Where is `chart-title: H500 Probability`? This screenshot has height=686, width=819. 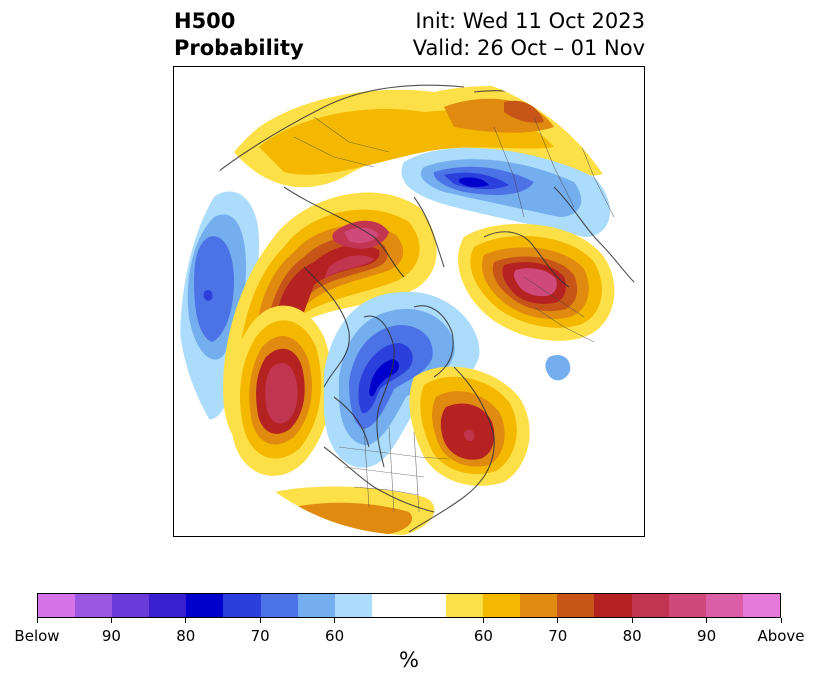
chart-title: H500 Probability is located at coordinates (239, 35).